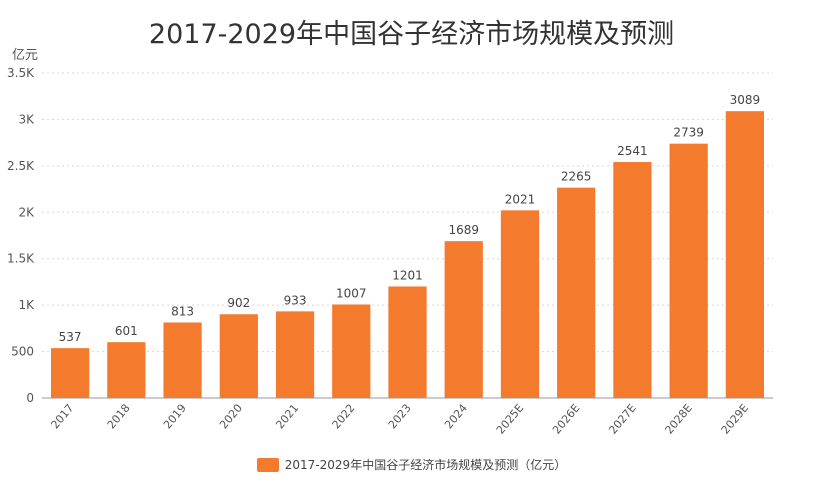 This screenshot has height=483, width=823. Describe the element at coordinates (407, 275) in the screenshot. I see `data-label: 1201` at that location.